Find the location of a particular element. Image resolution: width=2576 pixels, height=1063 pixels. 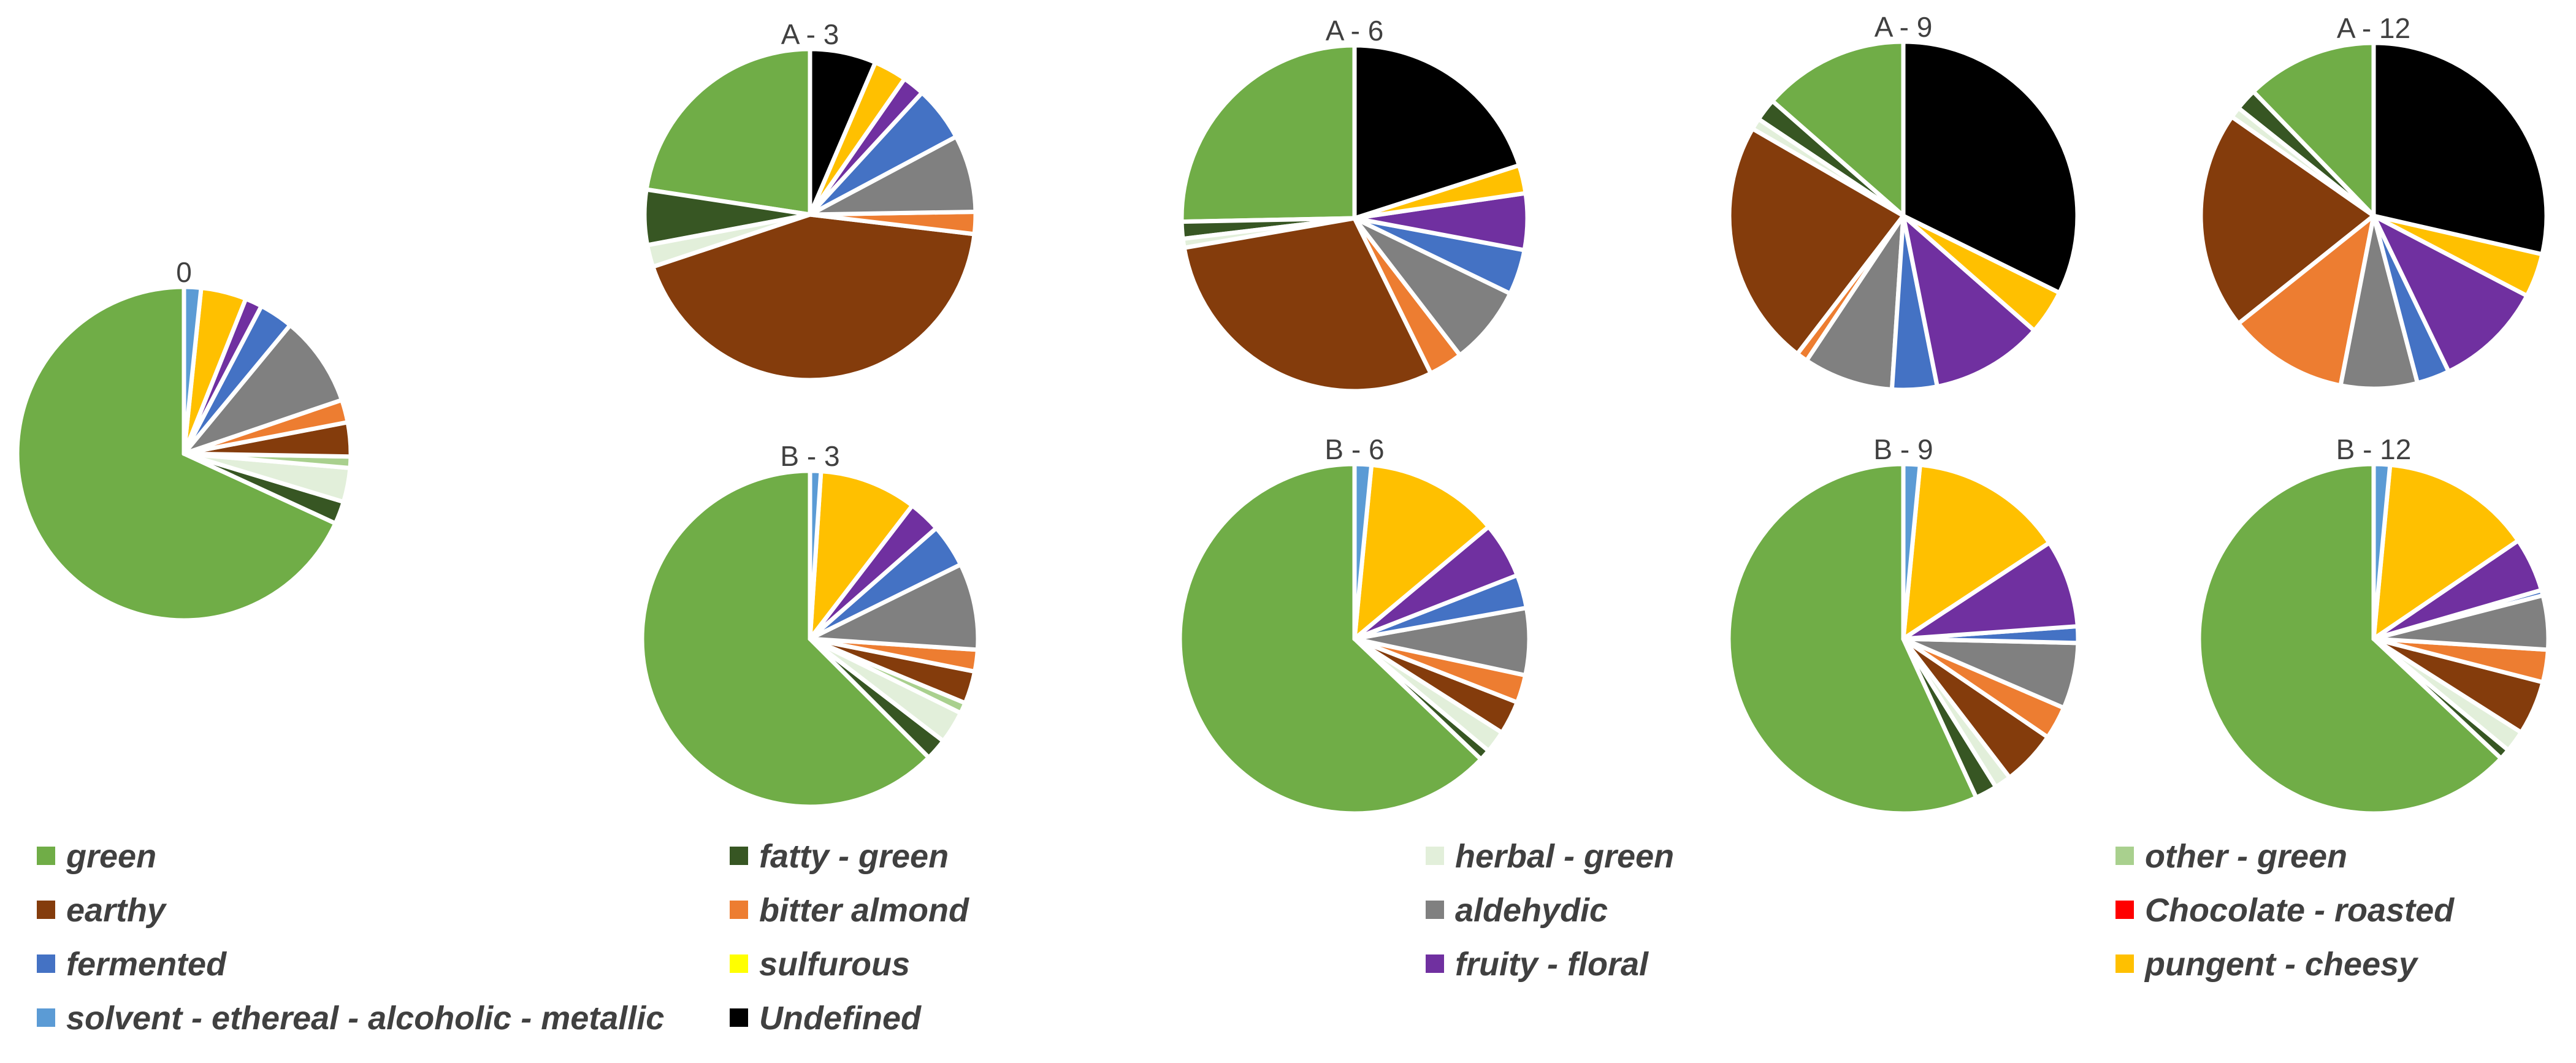

pie-chart: 0 is located at coordinates (184, 440).